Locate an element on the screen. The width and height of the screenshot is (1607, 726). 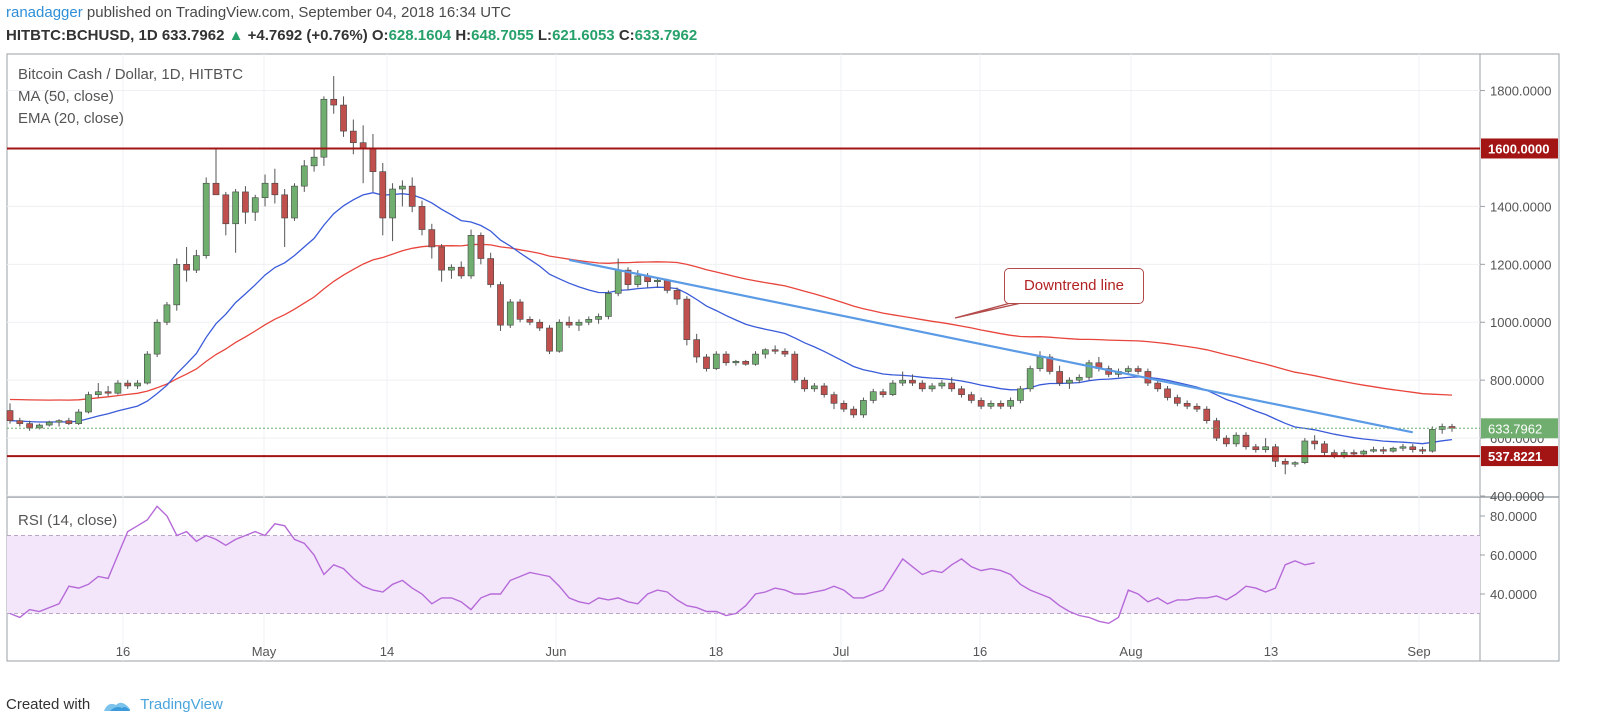
ema-legend: EMA (20, close) is located at coordinates (71, 118).